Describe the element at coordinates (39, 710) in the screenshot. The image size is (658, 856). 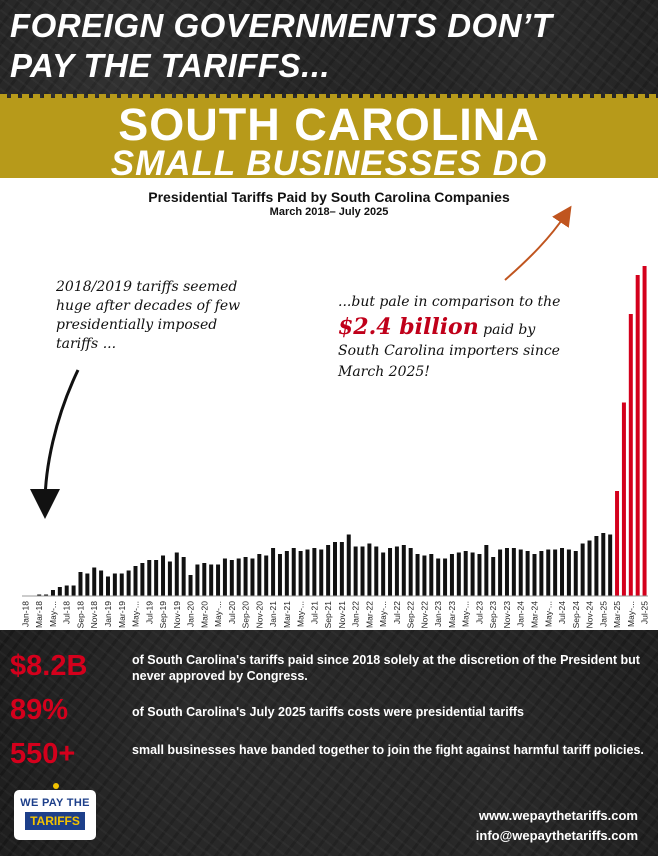
I see `stat-value: 89%` at that location.